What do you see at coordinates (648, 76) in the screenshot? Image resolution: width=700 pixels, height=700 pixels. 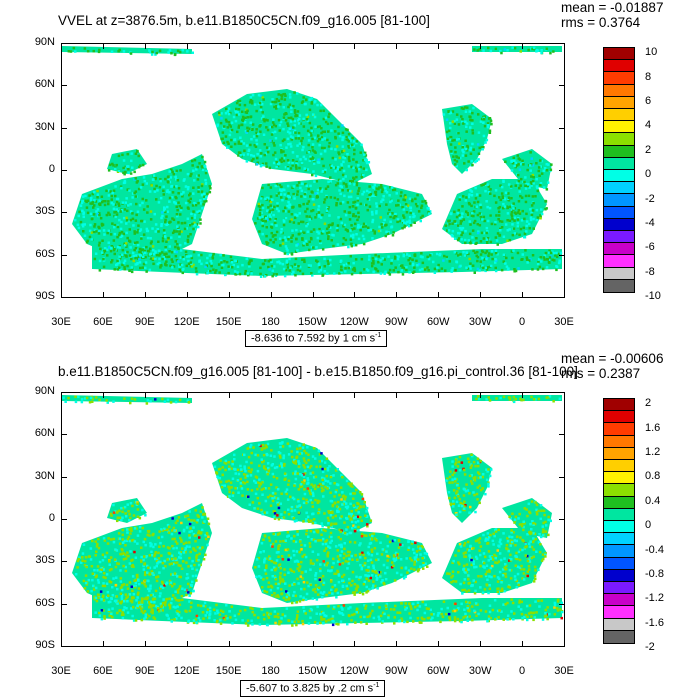 I see `panel1-colorbar-label: 8` at bounding box center [648, 76].